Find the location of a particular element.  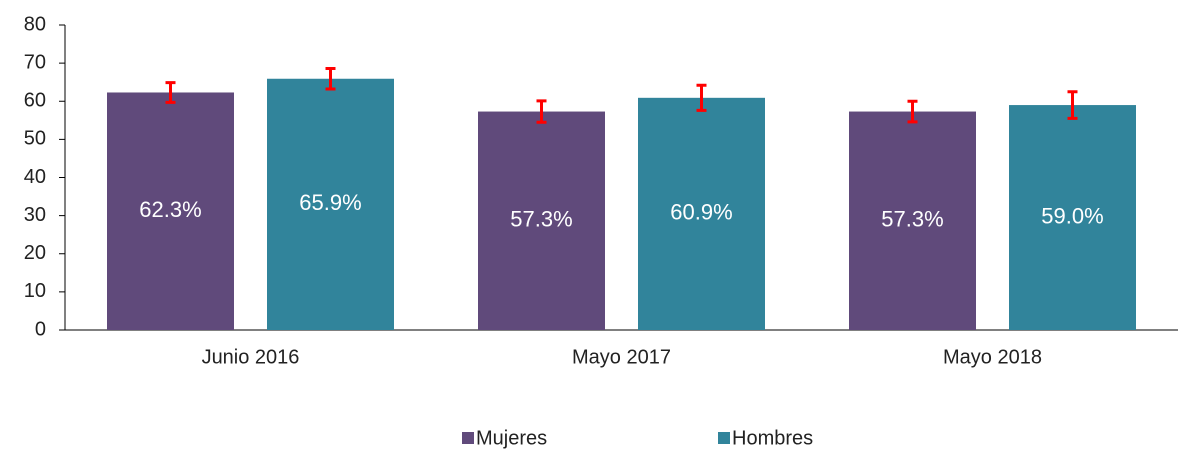

y-tick-label: 60 is located at coordinates (35, 101).